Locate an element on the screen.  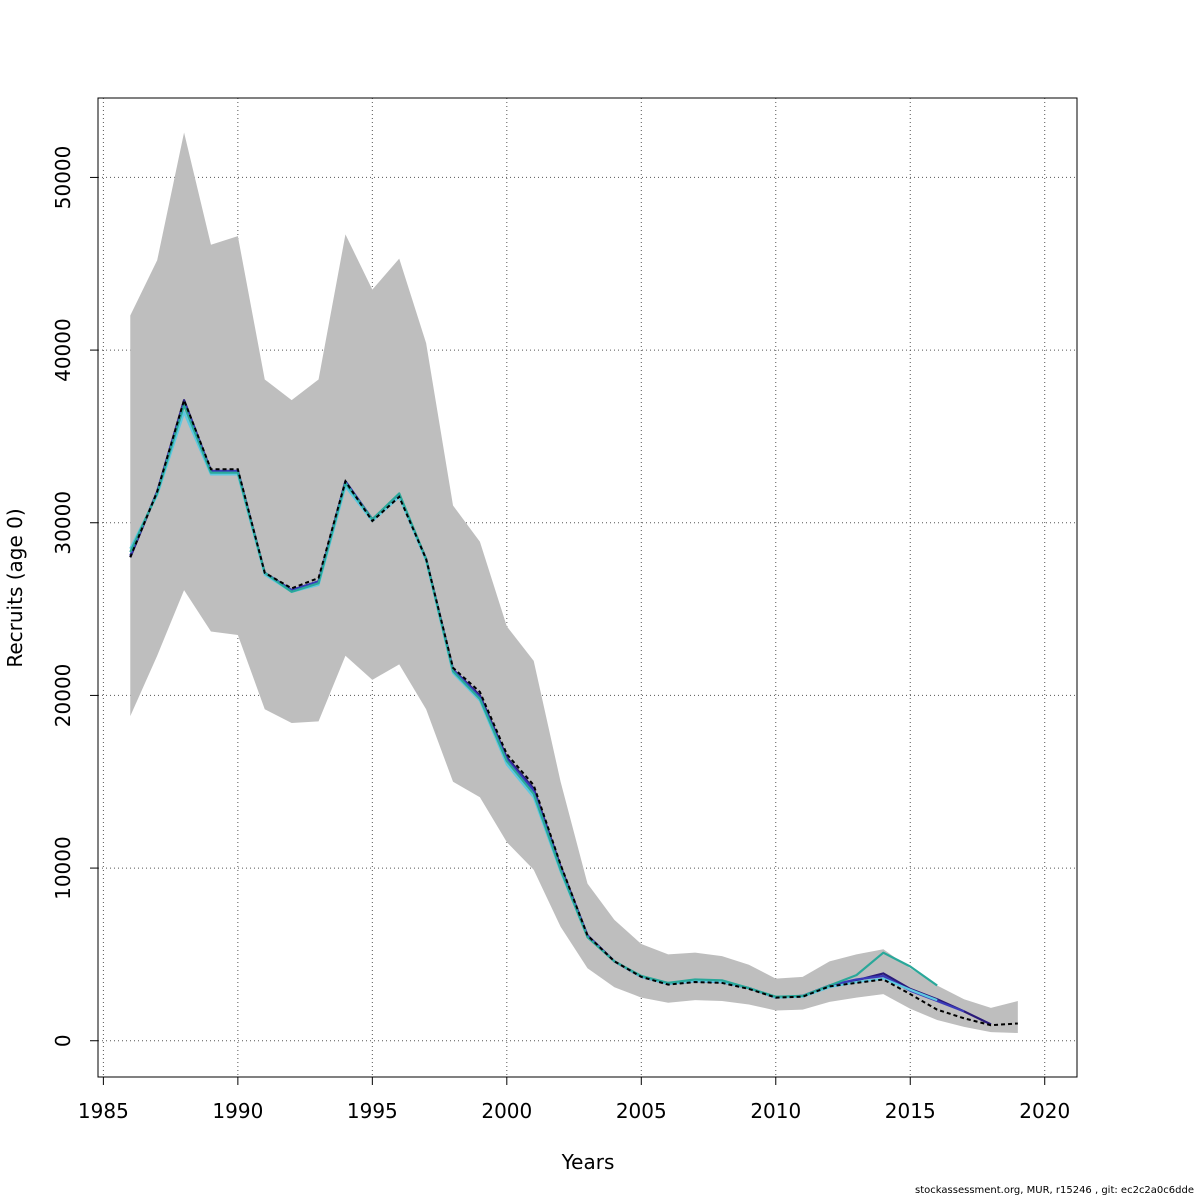
x-tick-label: 1990 is located at coordinates (237, 1111).